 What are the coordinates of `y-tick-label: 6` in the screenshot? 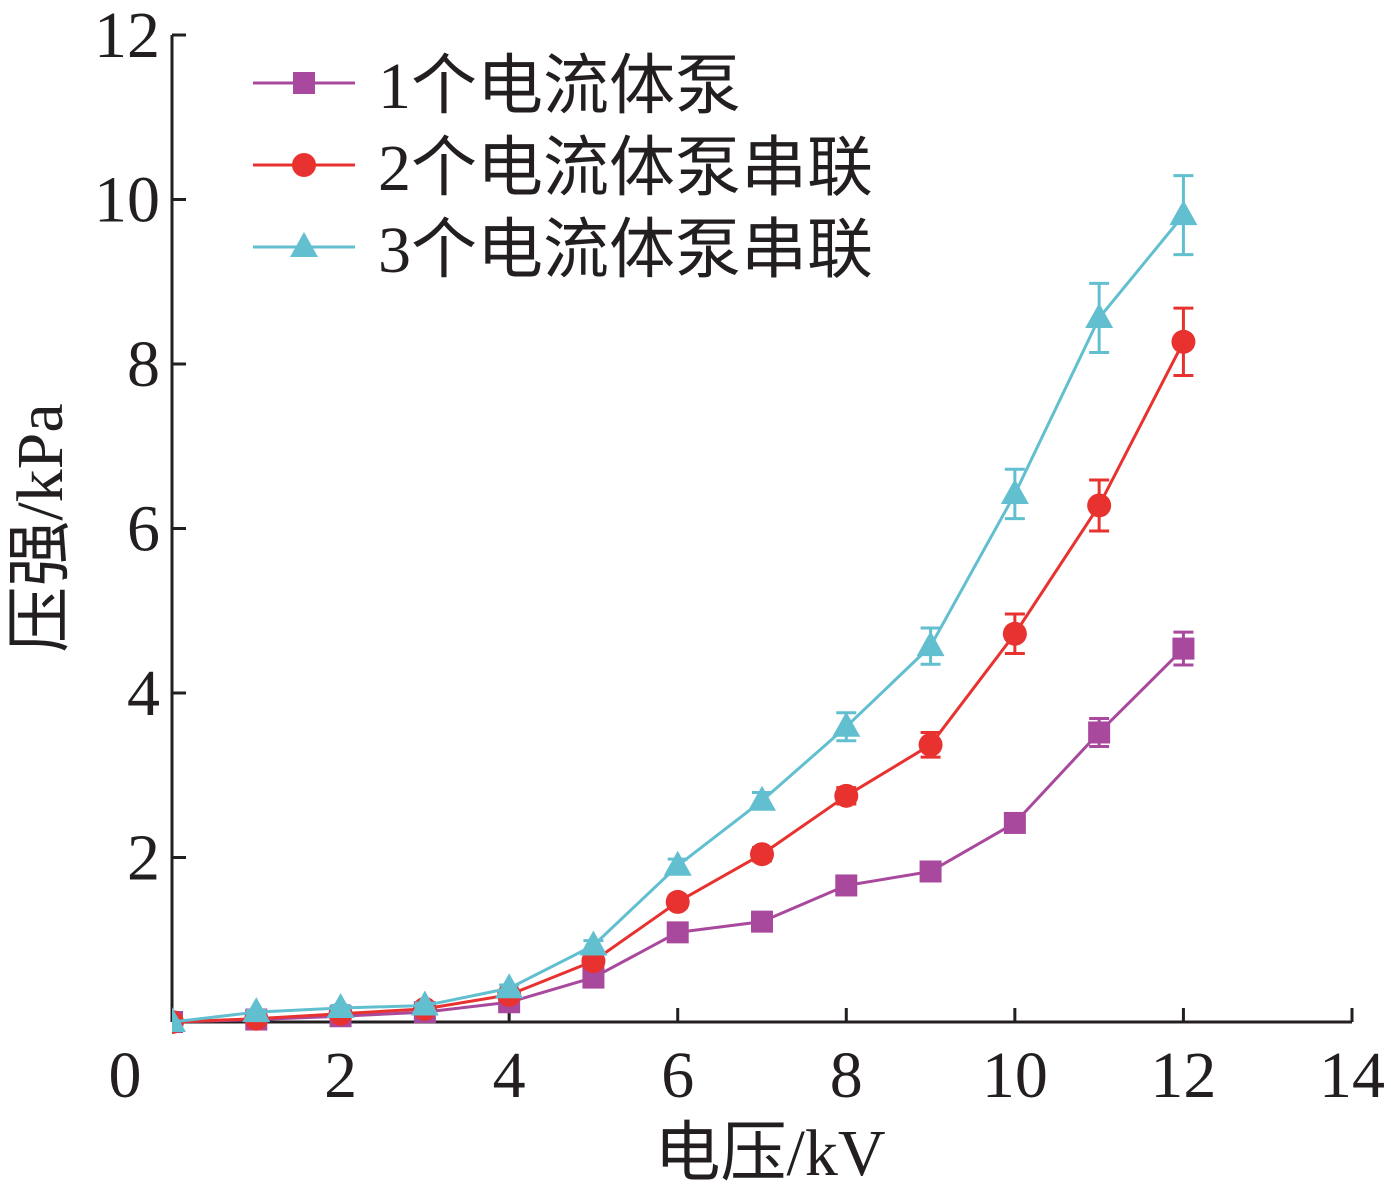 It's located at (143, 529).